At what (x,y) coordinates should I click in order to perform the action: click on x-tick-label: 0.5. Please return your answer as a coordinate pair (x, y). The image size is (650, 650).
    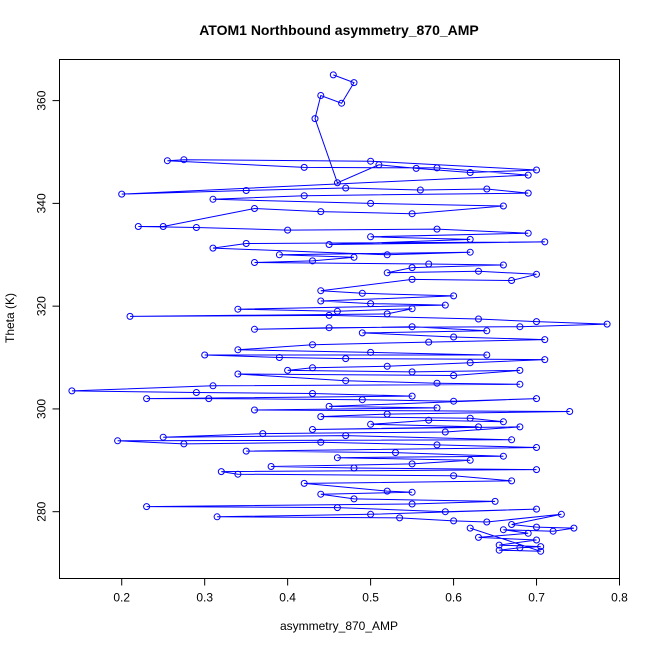
    Looking at the image, I should click on (370, 598).